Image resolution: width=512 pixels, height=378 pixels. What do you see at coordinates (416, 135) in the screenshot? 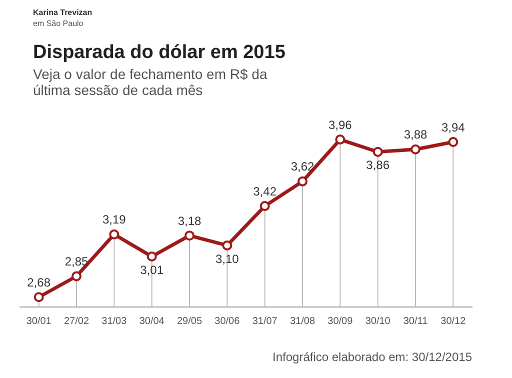
I see `data-label: 3,88` at bounding box center [416, 135].